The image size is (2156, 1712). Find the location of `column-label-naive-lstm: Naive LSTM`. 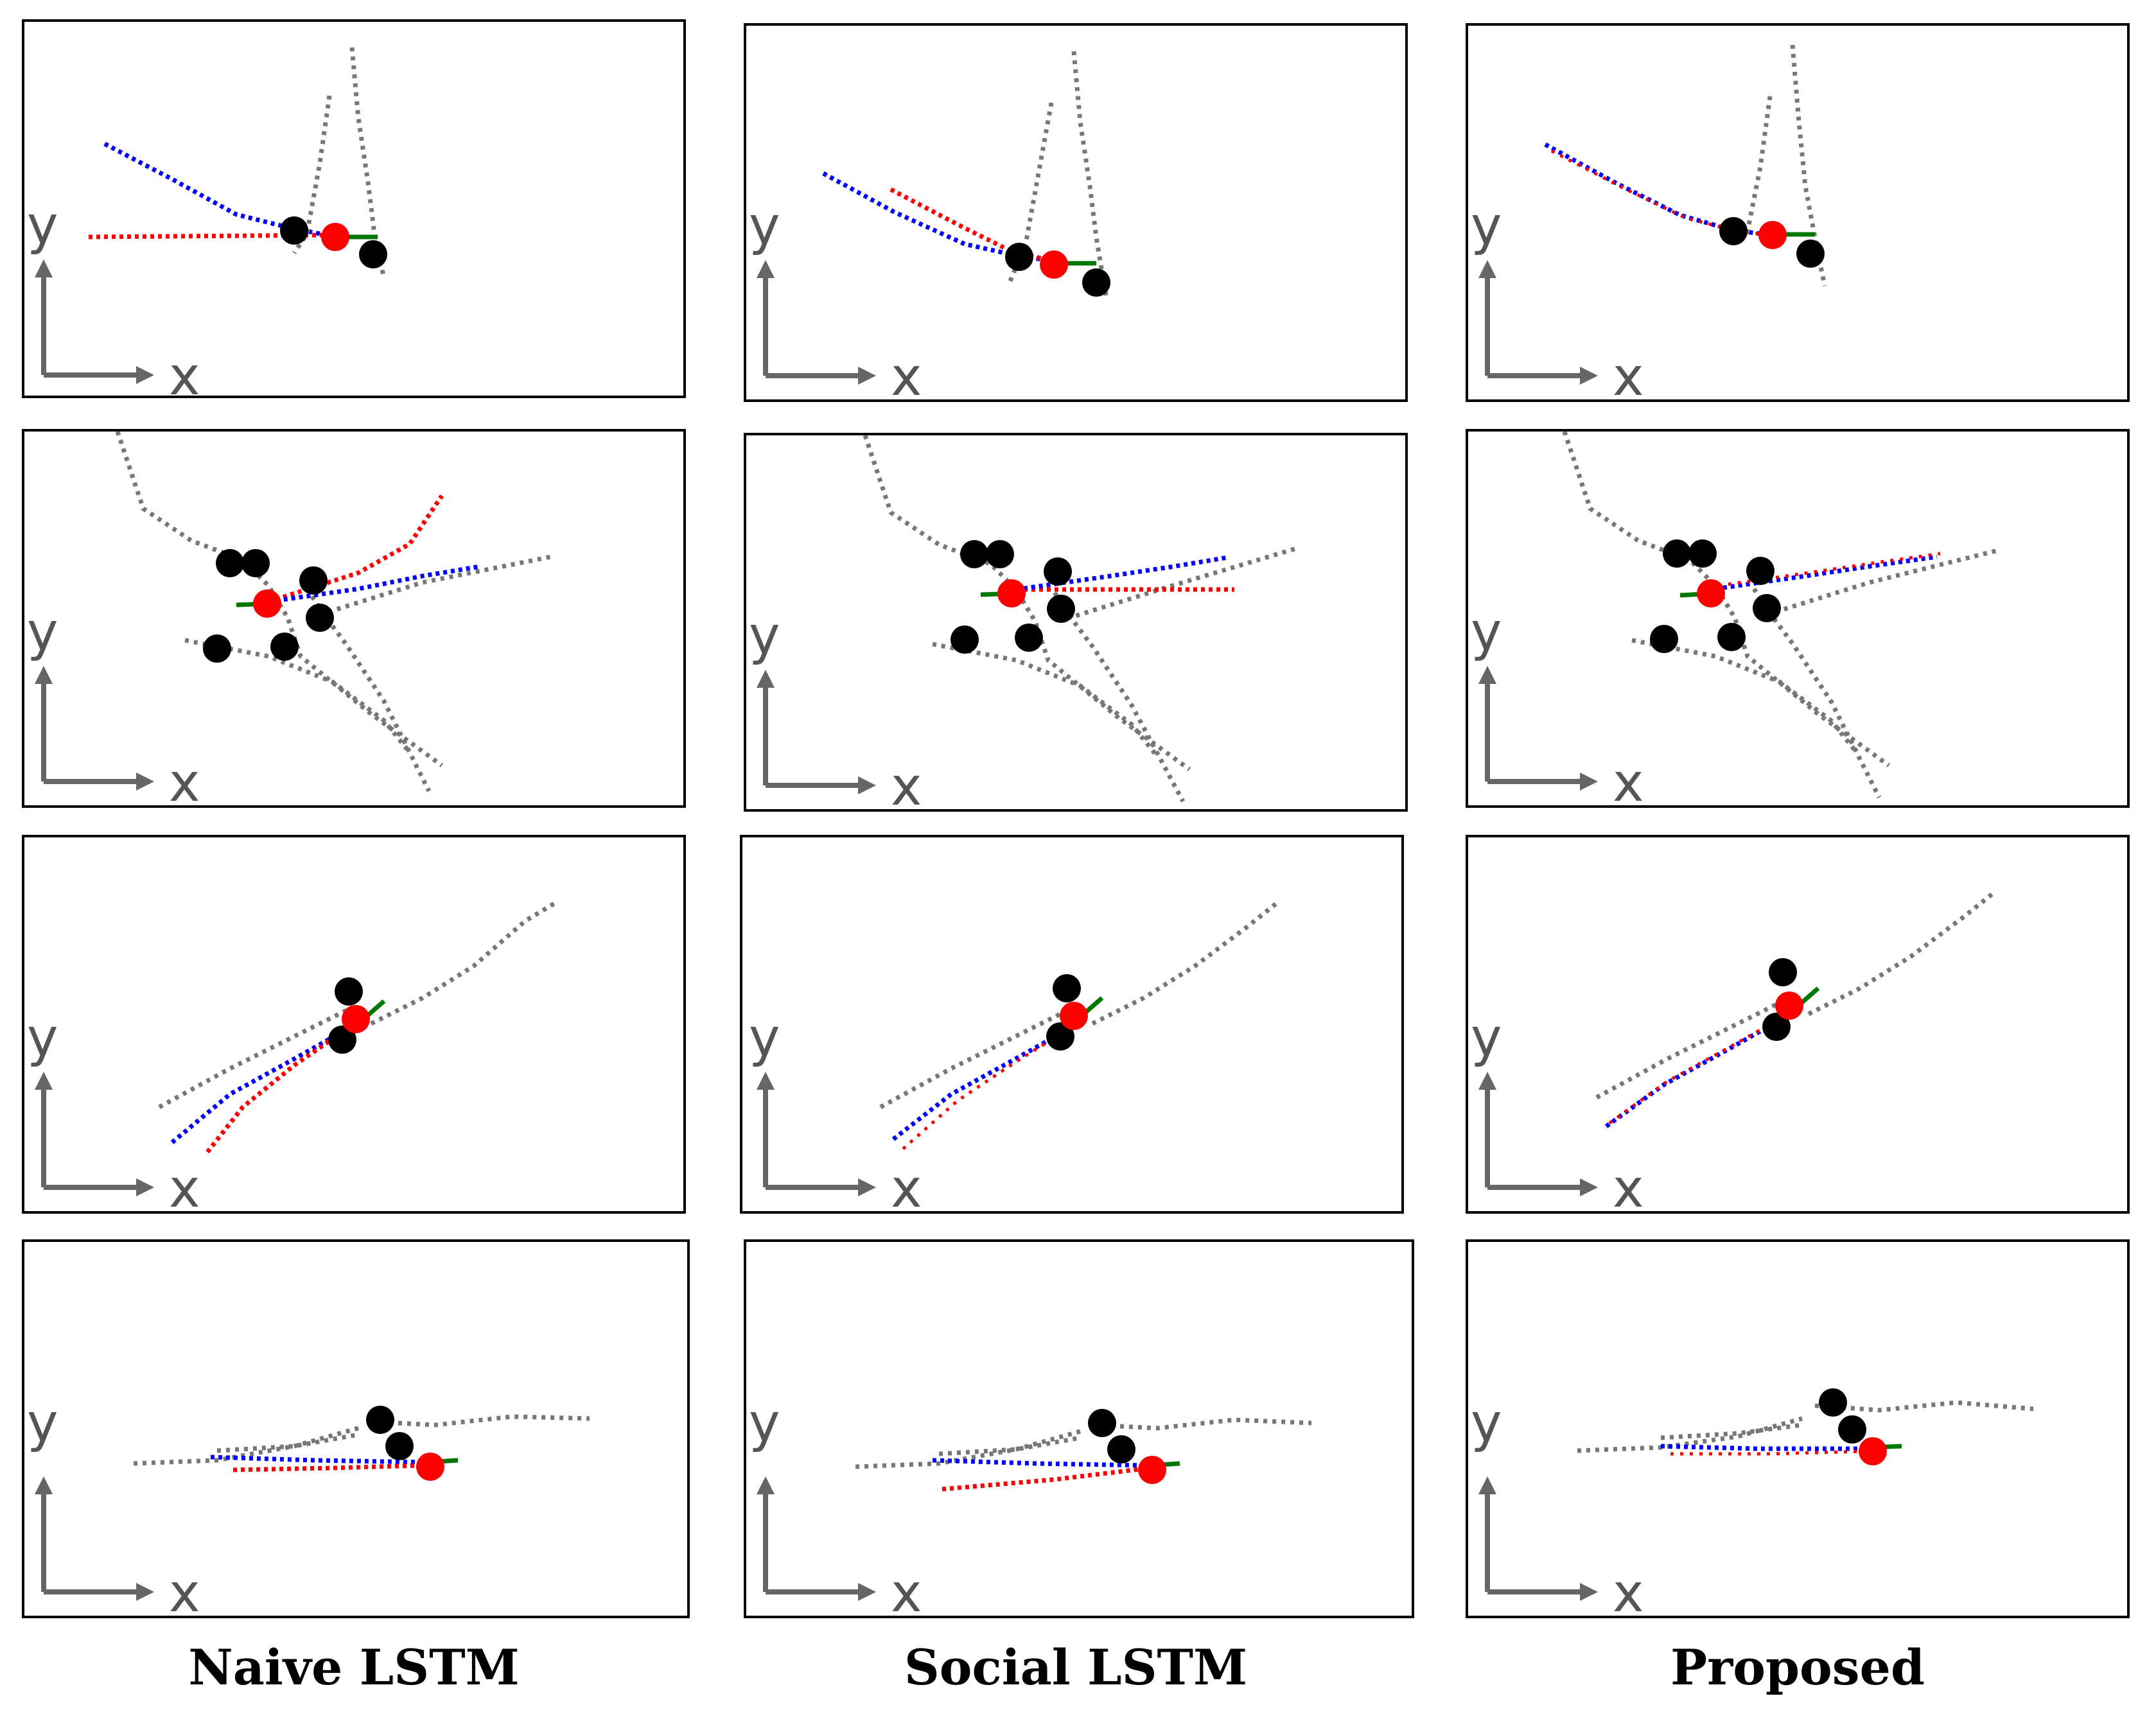

column-label-naive-lstm: Naive LSTM is located at coordinates (354, 1667).